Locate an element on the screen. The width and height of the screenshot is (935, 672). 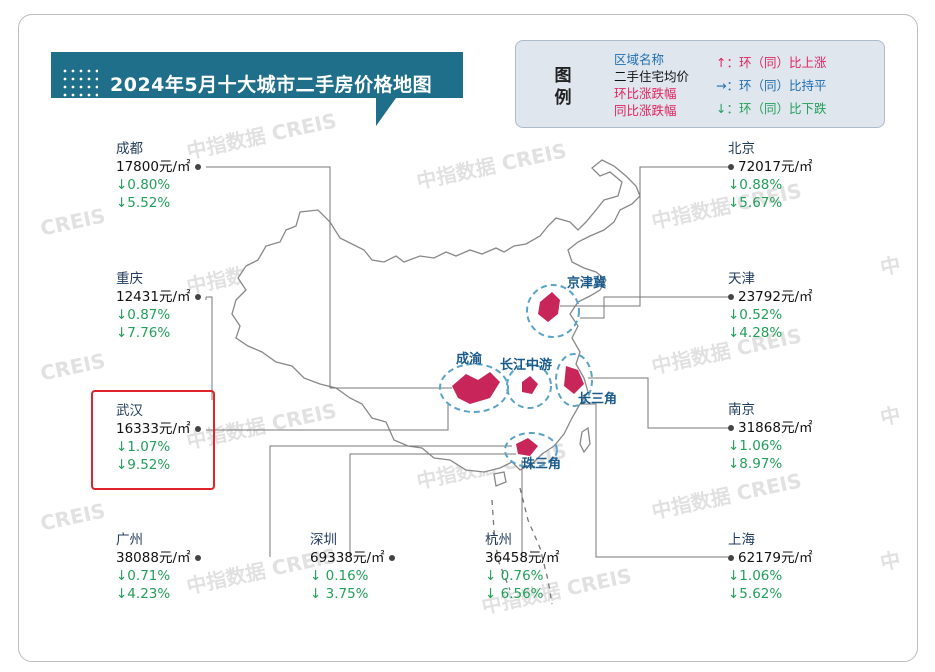
legend-up: ↑：环（同）比上涨 is located at coordinates (771, 62).